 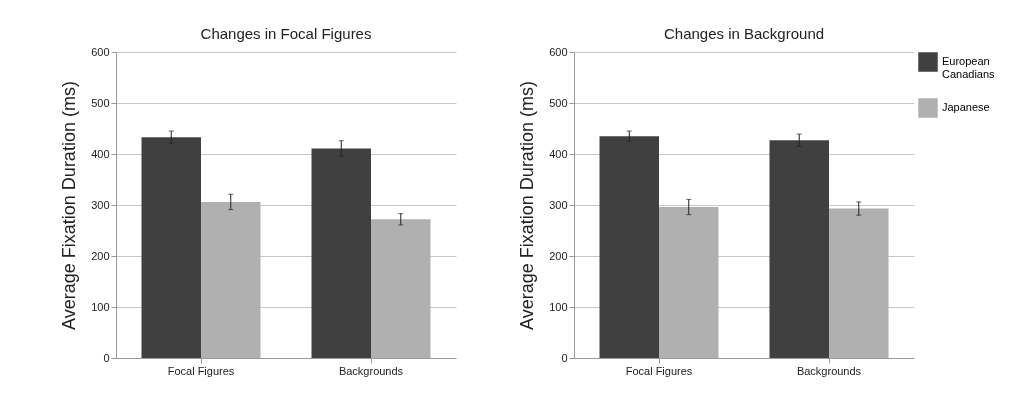 I want to click on chart-title: Changes in Background, so click(x=744, y=33).